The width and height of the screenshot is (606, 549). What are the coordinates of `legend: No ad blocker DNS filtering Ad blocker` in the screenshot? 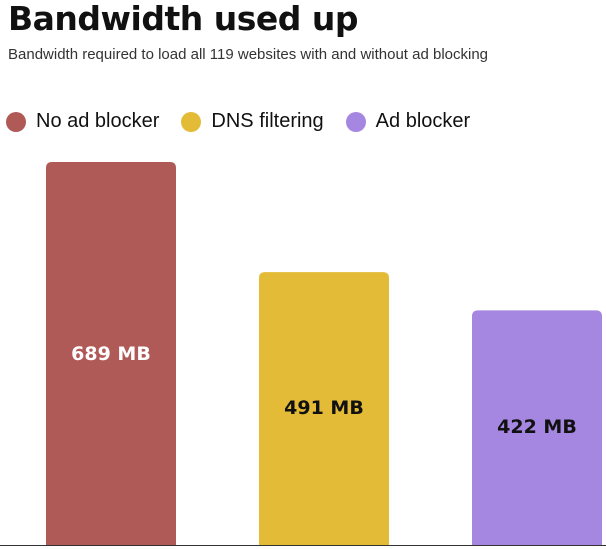 It's located at (238, 121).